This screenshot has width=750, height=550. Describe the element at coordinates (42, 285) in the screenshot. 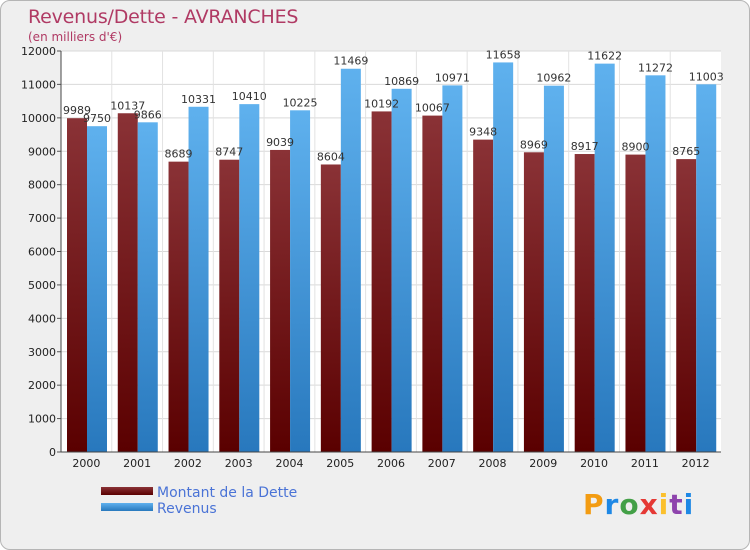

I see `y-tick-label: 5000` at that location.